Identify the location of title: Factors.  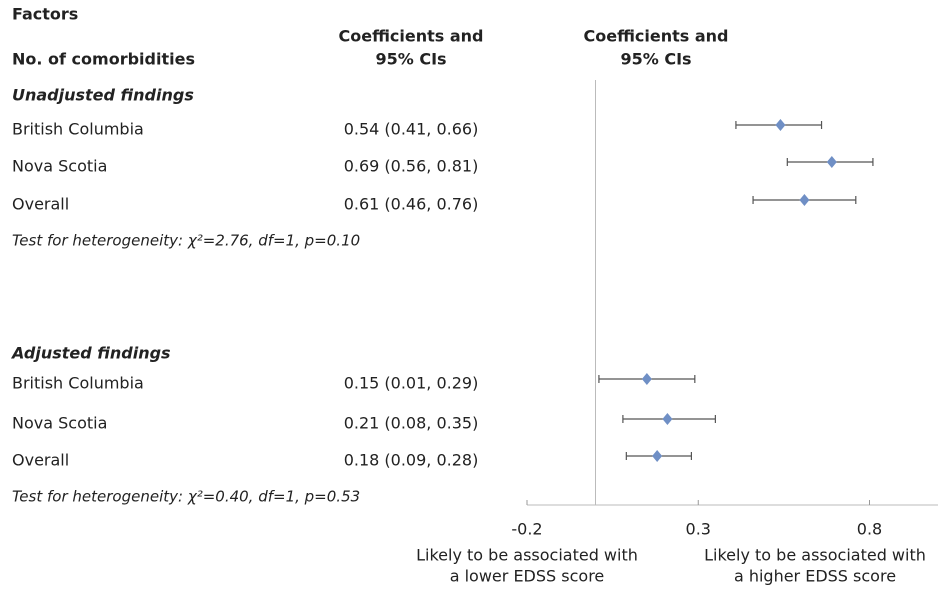
(45, 14).